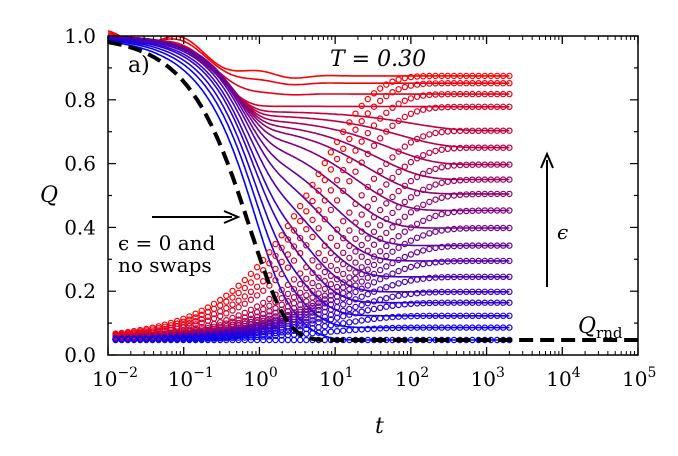  Describe the element at coordinates (336, 378) in the screenshot. I see `x-tick-label: 10¹` at that location.